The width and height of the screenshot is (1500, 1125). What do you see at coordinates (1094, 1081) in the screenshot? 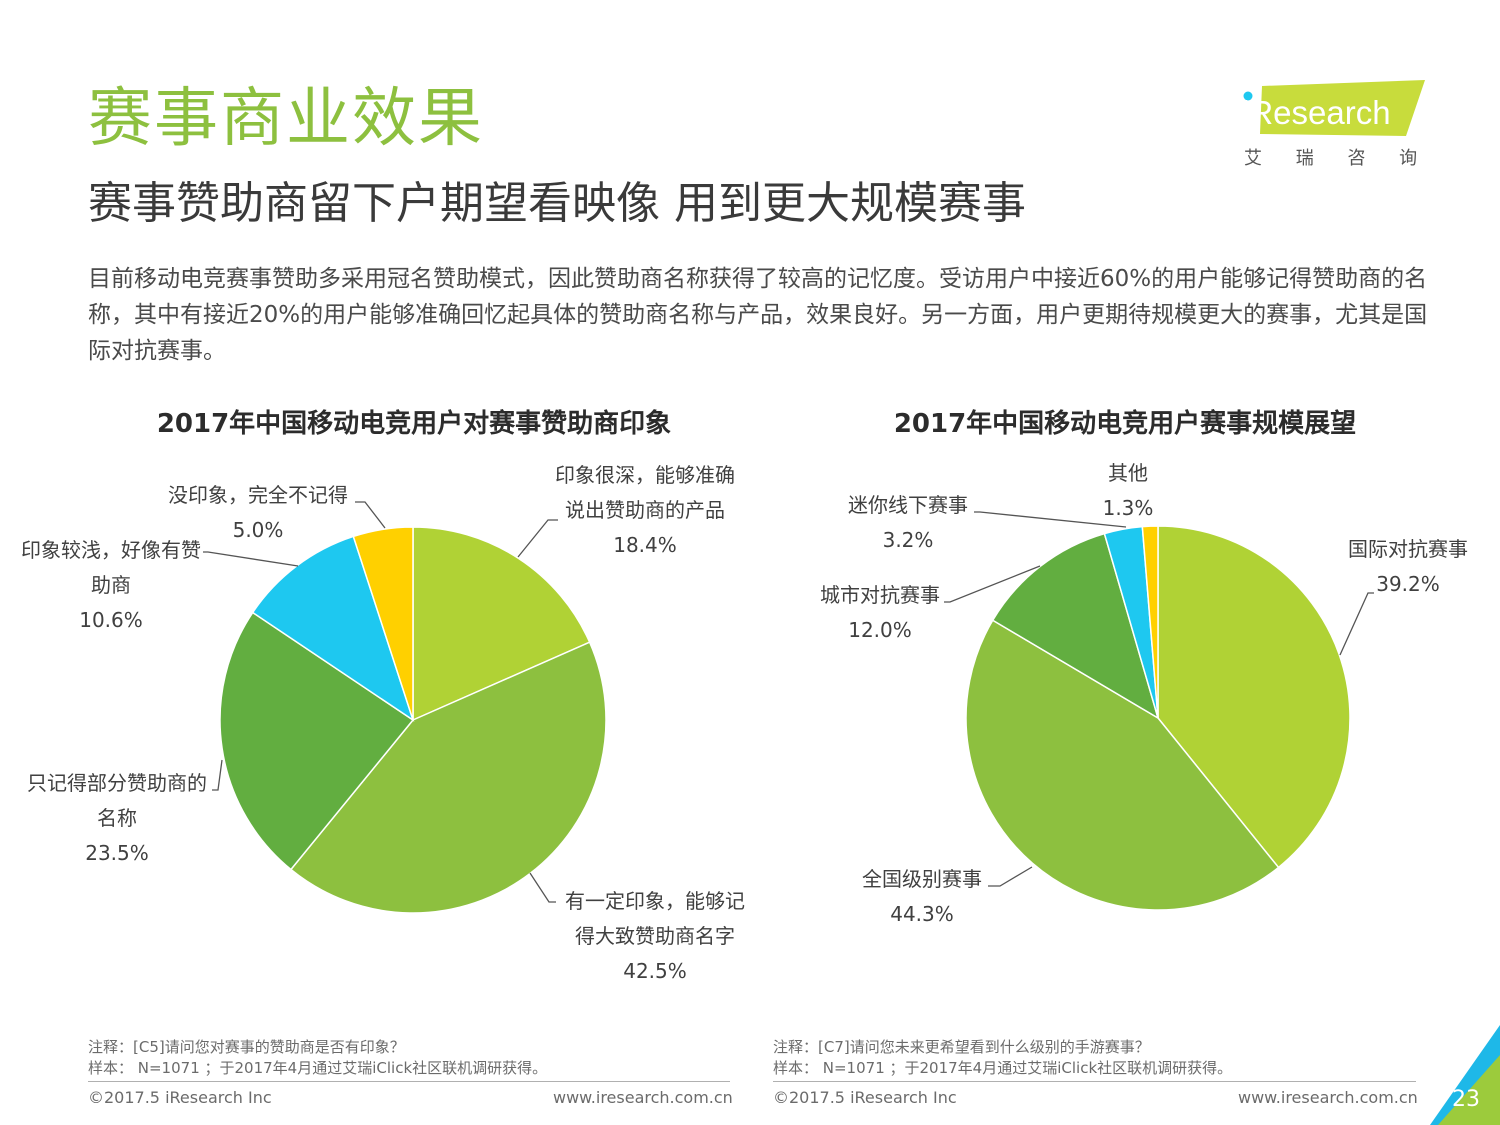
I see `right-footer-divider` at bounding box center [1094, 1081].